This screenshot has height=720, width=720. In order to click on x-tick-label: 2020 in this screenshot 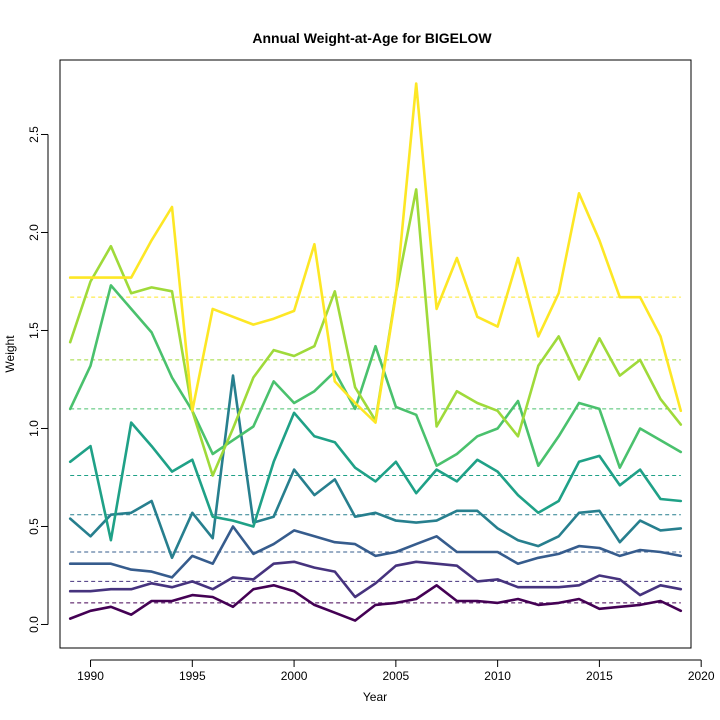, I will do `click(701, 676)`.